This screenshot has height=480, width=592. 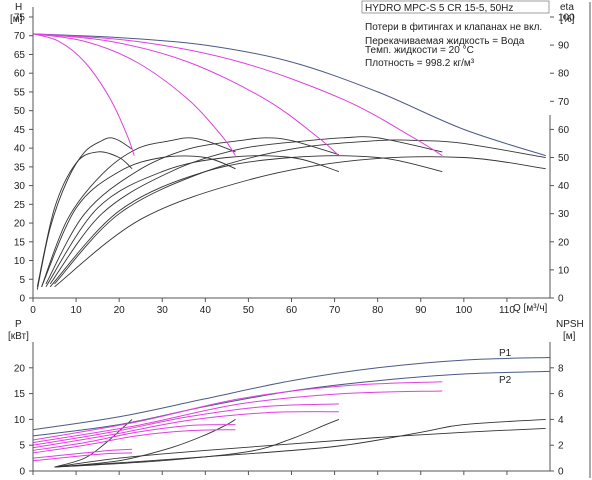 What do you see at coordinates (564, 186) in the screenshot?
I see `eta-tick-label: 40` at bounding box center [564, 186].